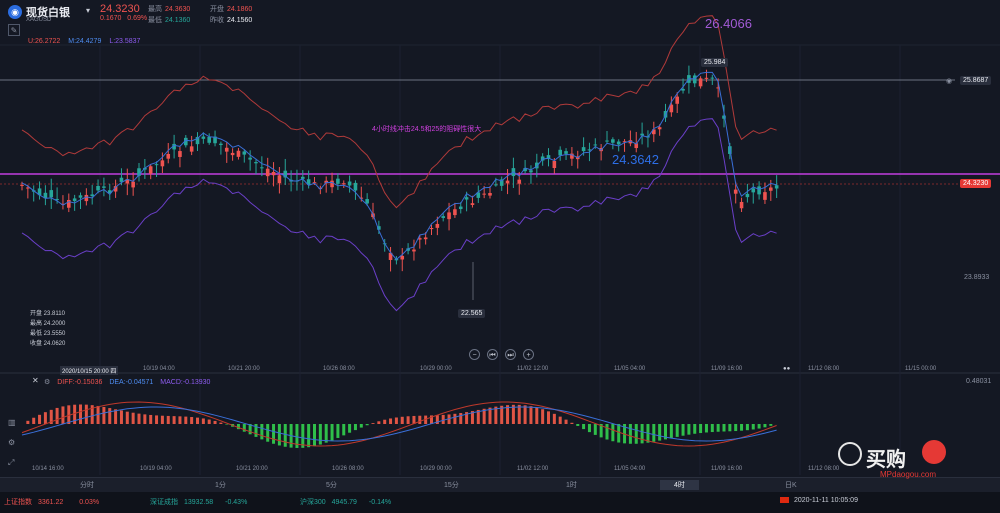 The height and width of the screenshot is (513, 1000). What do you see at coordinates (949, 81) in the screenshot?
I see `eye-icon: ◉` at bounding box center [949, 81].